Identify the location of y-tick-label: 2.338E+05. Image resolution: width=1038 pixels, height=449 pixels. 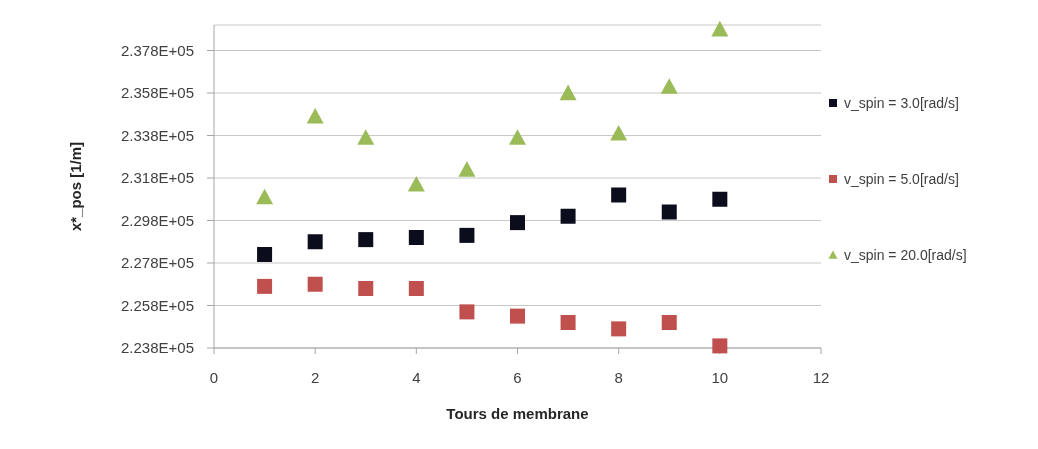
(157, 135).